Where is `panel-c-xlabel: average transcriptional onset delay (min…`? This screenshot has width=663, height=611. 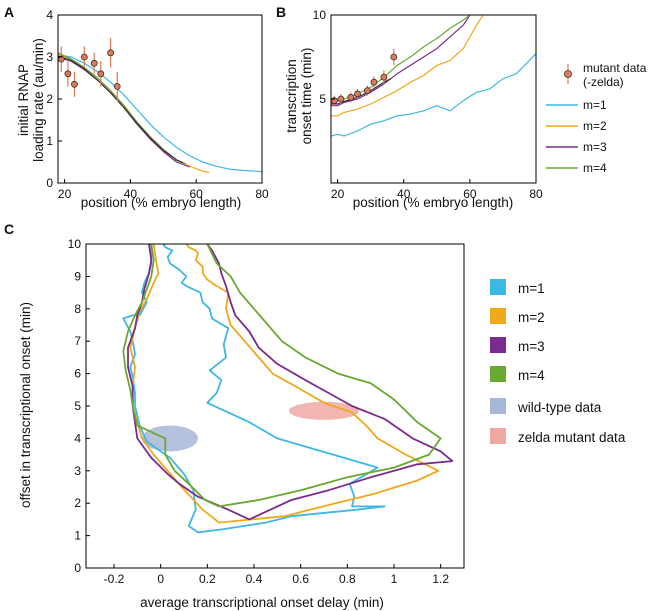
panel-c-xlabel: average transcriptional onset delay (min… is located at coordinates (262, 602).